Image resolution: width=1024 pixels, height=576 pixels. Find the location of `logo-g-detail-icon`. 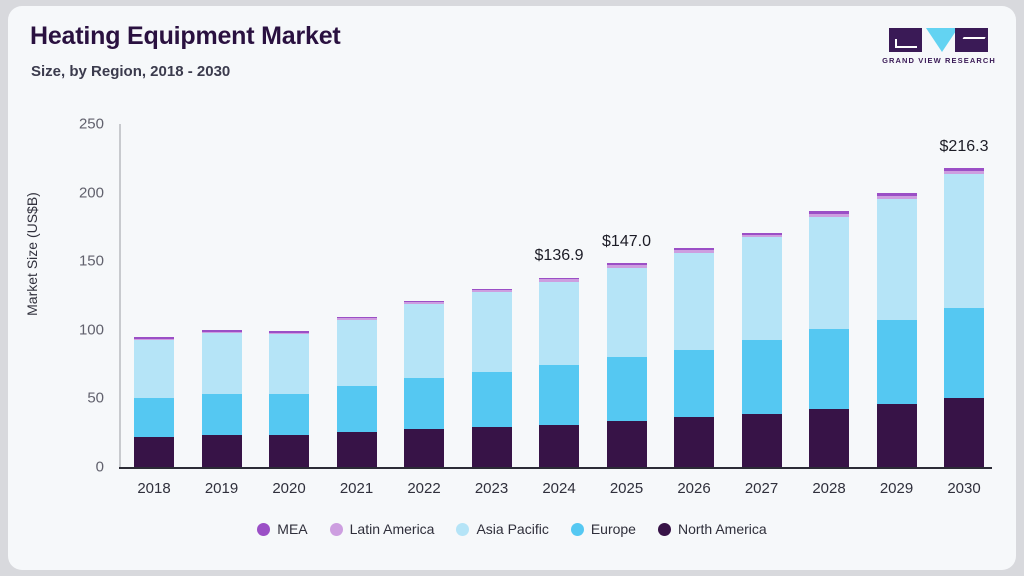

logo-g-detail-icon is located at coordinates (906, 43).